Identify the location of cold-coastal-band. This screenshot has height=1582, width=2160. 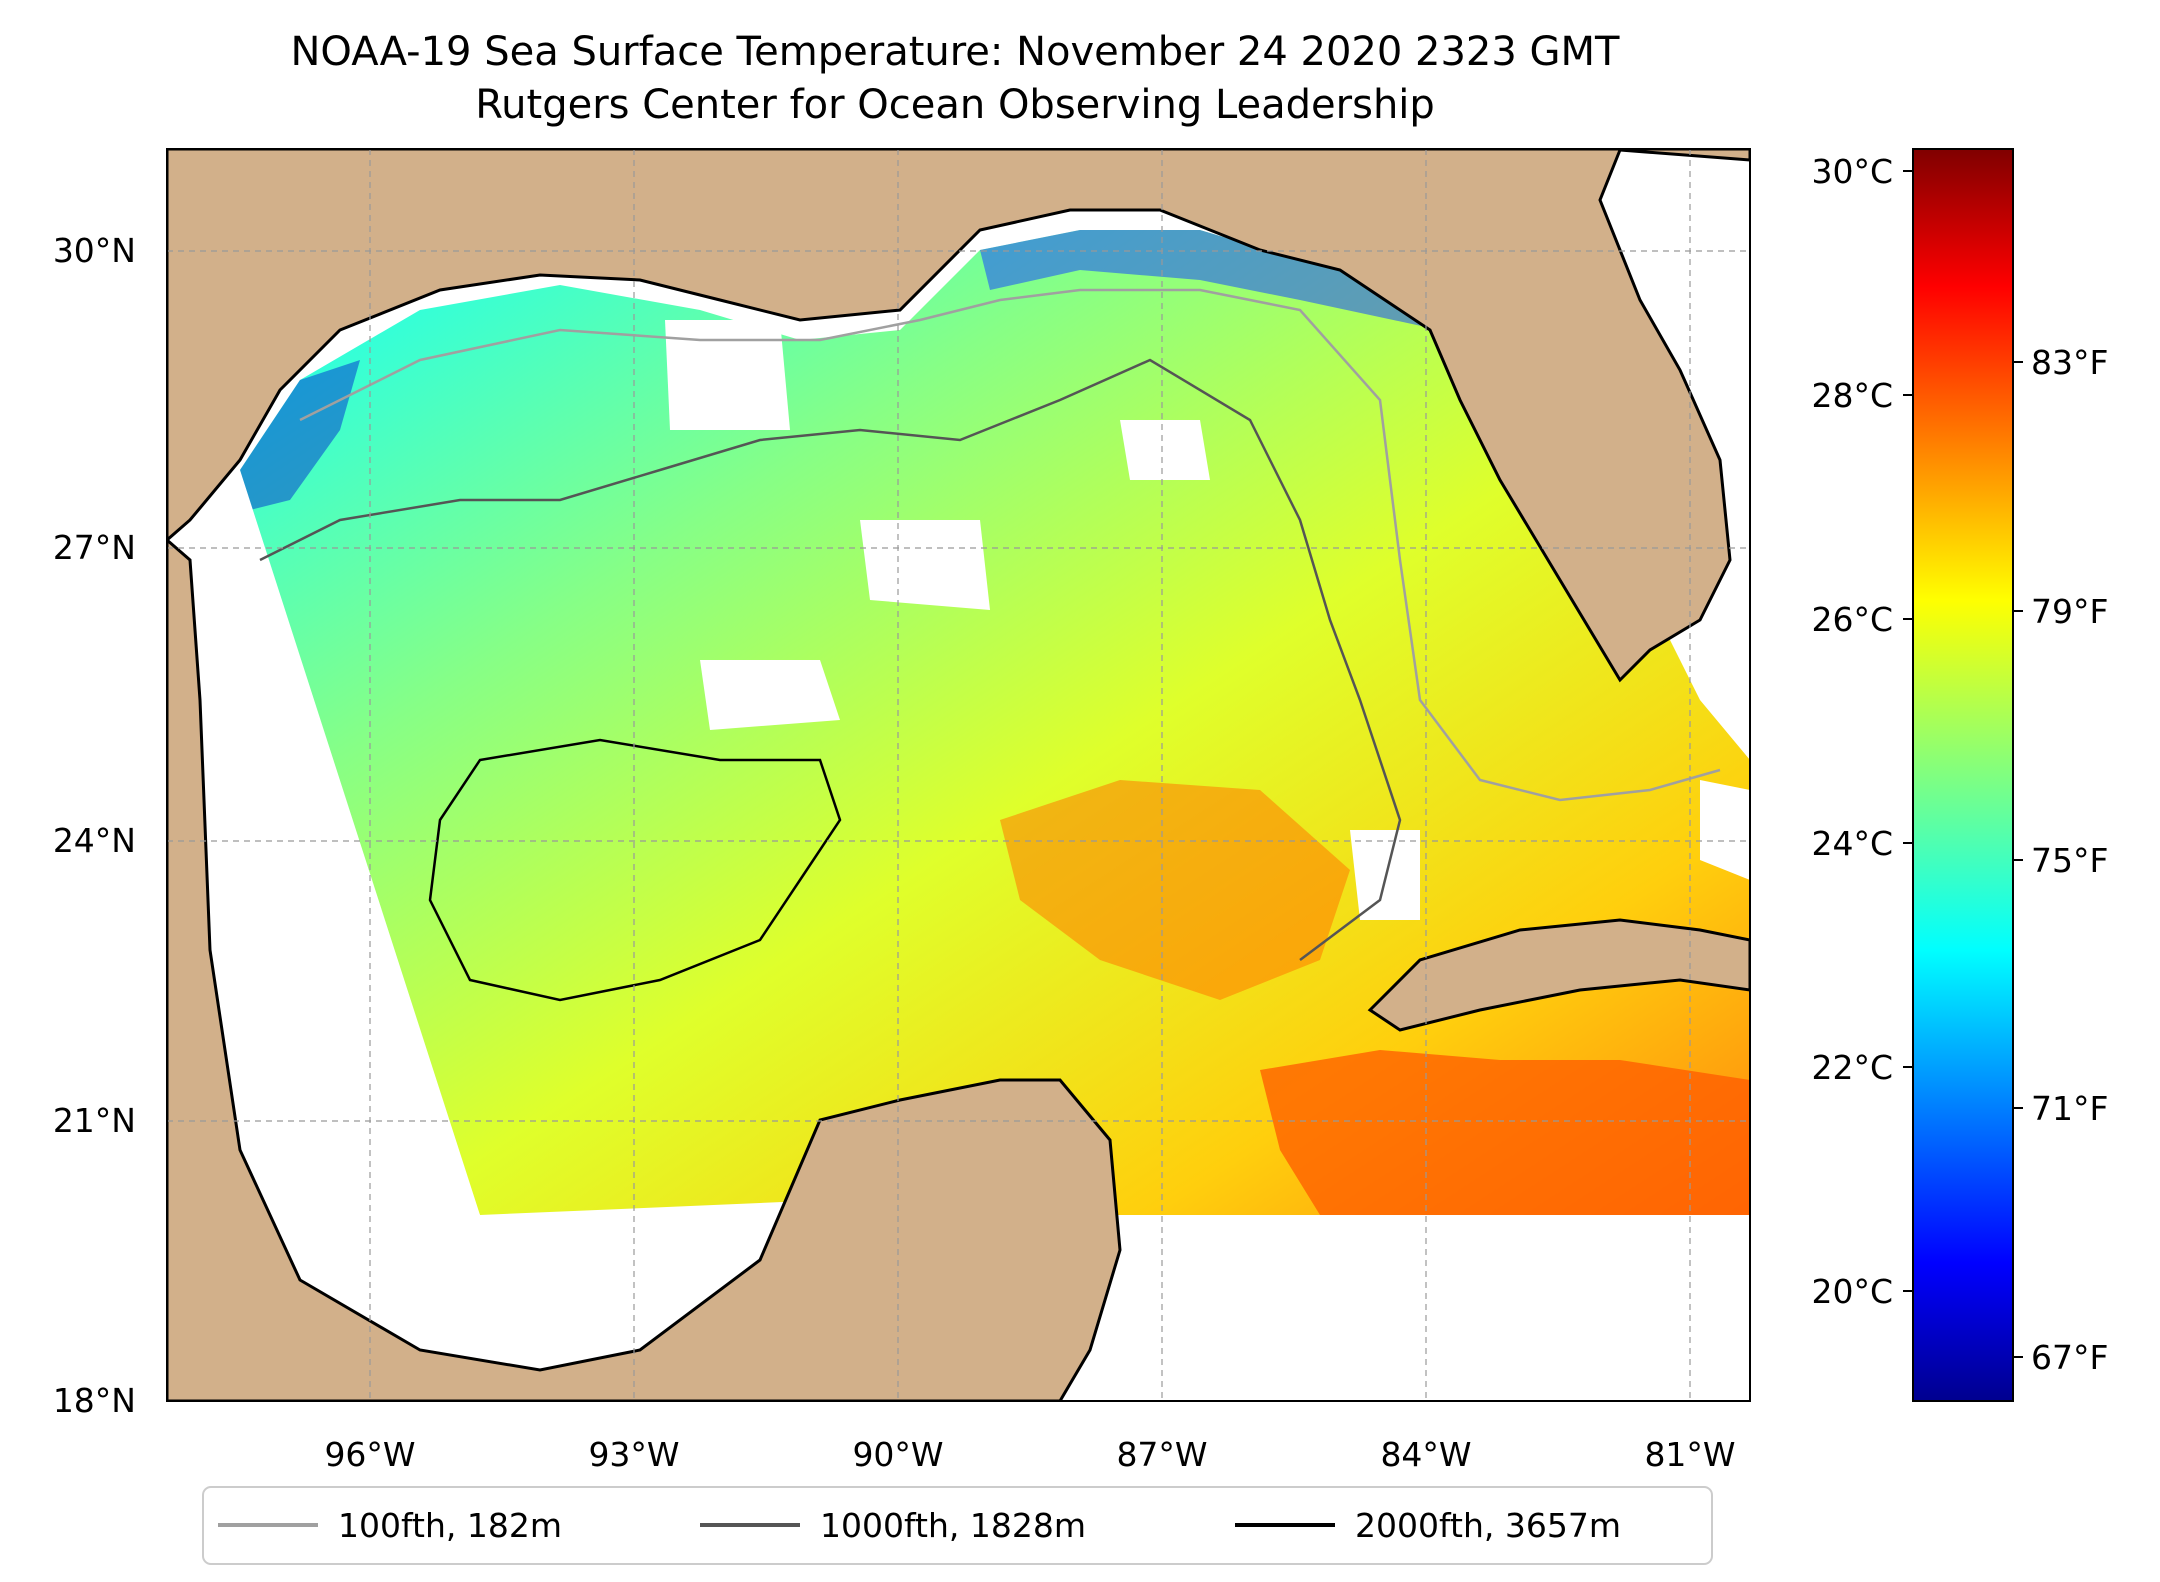
(1230, 280).